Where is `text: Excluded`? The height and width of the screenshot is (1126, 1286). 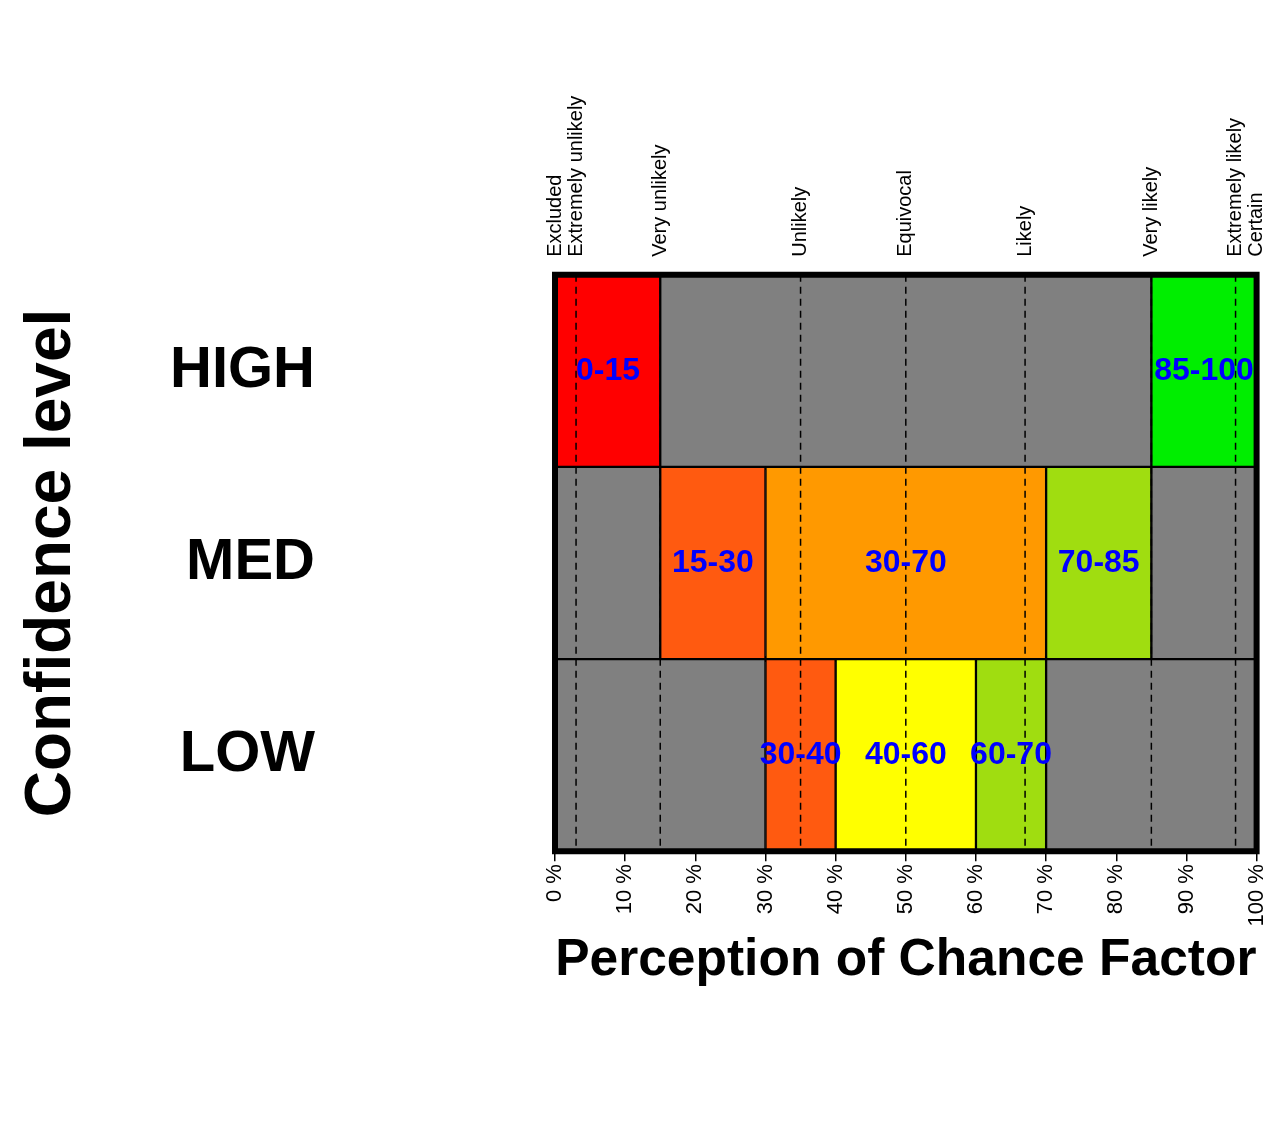
text: Excluded is located at coordinates (553, 215).